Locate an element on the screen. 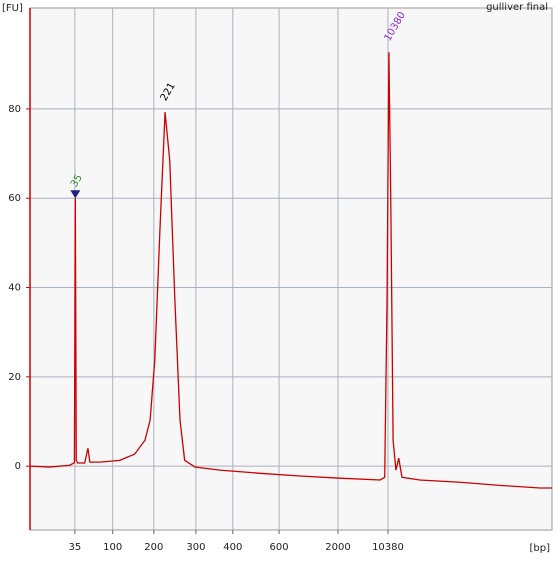  y-tick-label: 0 is located at coordinates (18, 466).